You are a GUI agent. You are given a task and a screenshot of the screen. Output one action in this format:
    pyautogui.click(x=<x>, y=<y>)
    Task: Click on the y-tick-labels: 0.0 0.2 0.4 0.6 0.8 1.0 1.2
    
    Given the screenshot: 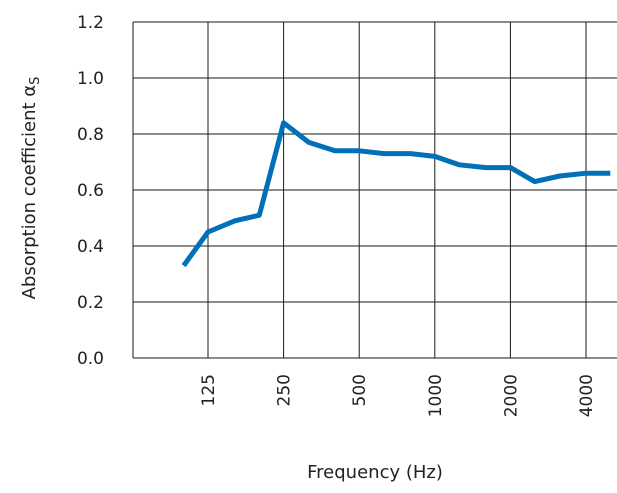 What is the action you would take?
    pyautogui.click(x=90, y=191)
    